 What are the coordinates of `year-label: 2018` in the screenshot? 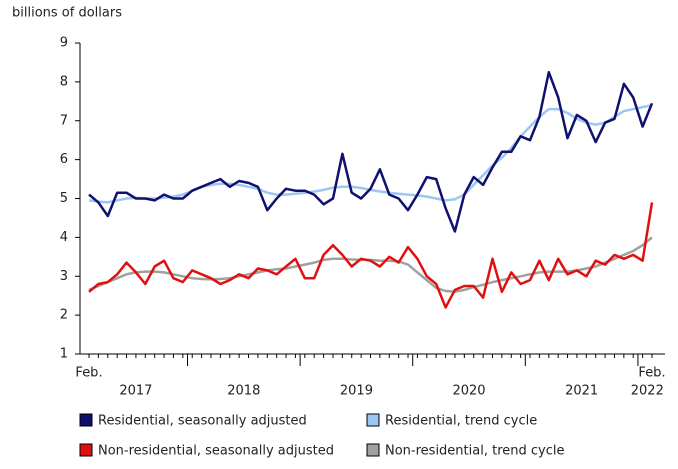 It's located at (243, 391).